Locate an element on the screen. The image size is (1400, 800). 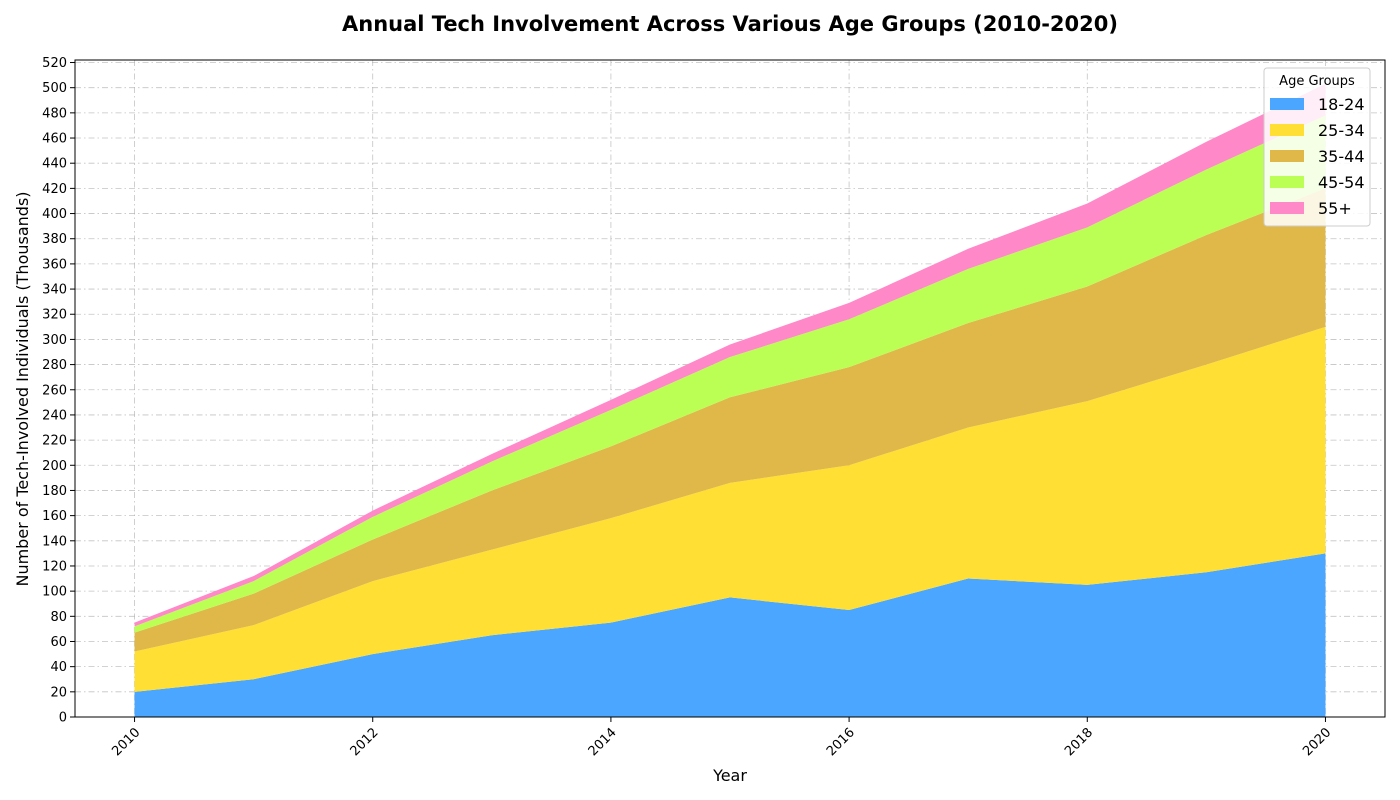
y-tick-label: 220 is located at coordinates (54, 441).